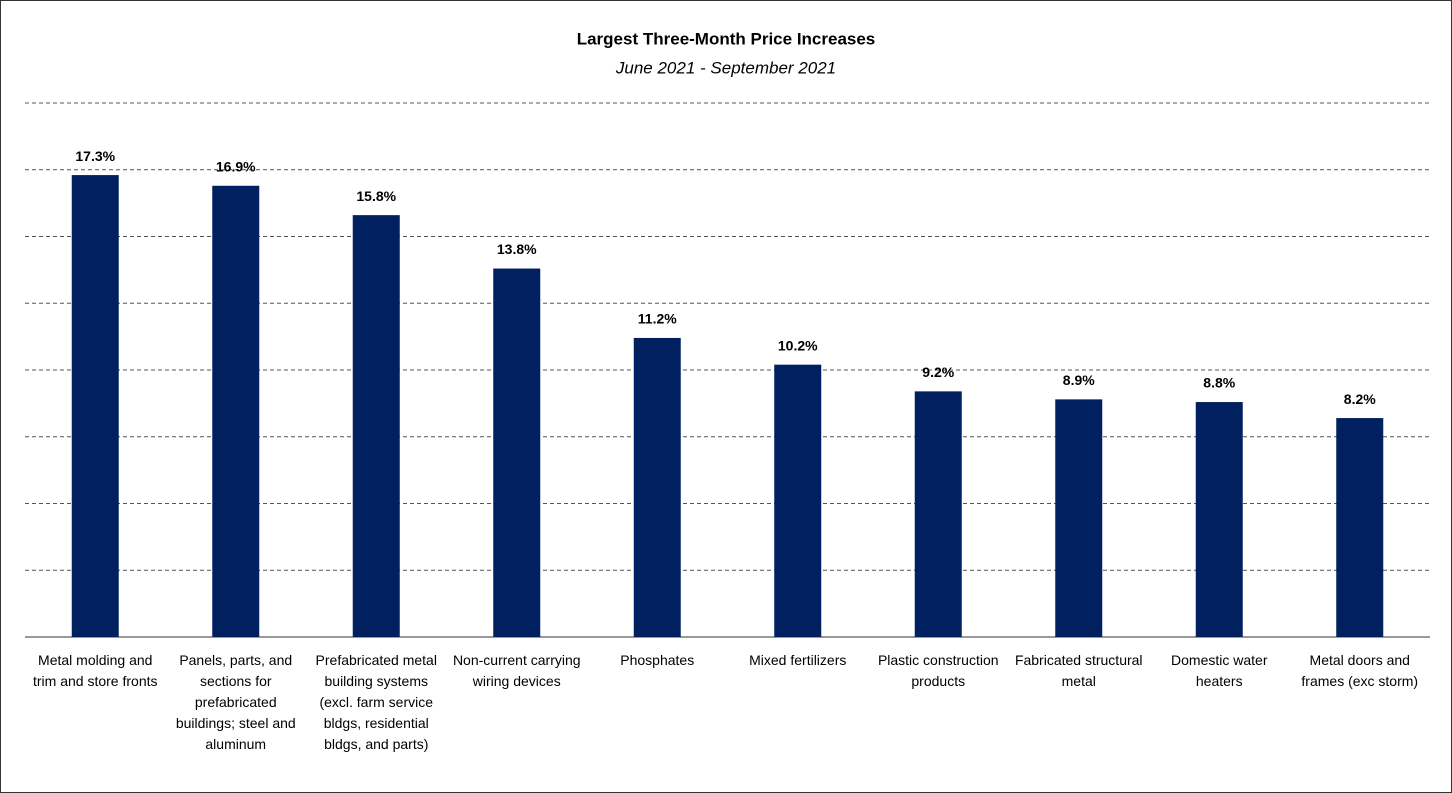 This screenshot has height=793, width=1452. I want to click on data-label: 8.8%, so click(1219, 383).